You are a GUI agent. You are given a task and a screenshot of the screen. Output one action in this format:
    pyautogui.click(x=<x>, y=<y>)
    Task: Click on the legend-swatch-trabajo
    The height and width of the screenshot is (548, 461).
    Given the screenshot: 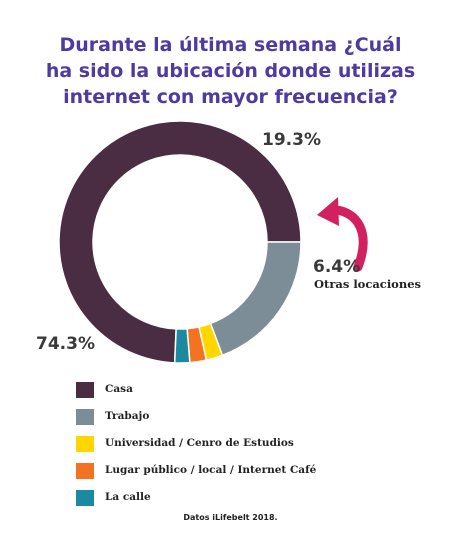 What is the action you would take?
    pyautogui.click(x=85, y=417)
    